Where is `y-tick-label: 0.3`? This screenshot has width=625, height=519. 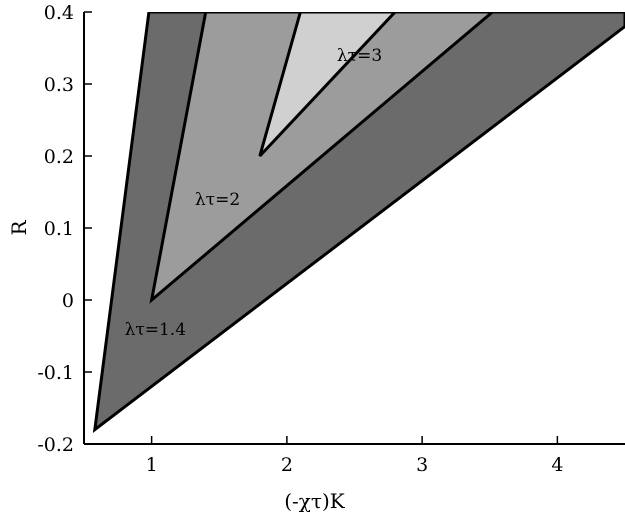 y-tick-label: 0.3 is located at coordinates (59, 85).